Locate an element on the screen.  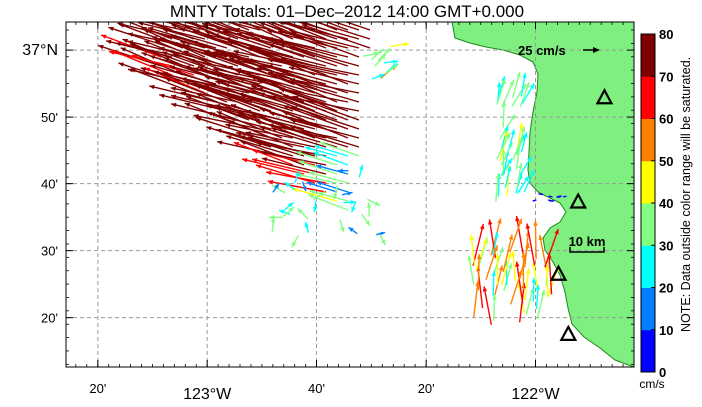
scale-distance-bar is located at coordinates (587, 250).